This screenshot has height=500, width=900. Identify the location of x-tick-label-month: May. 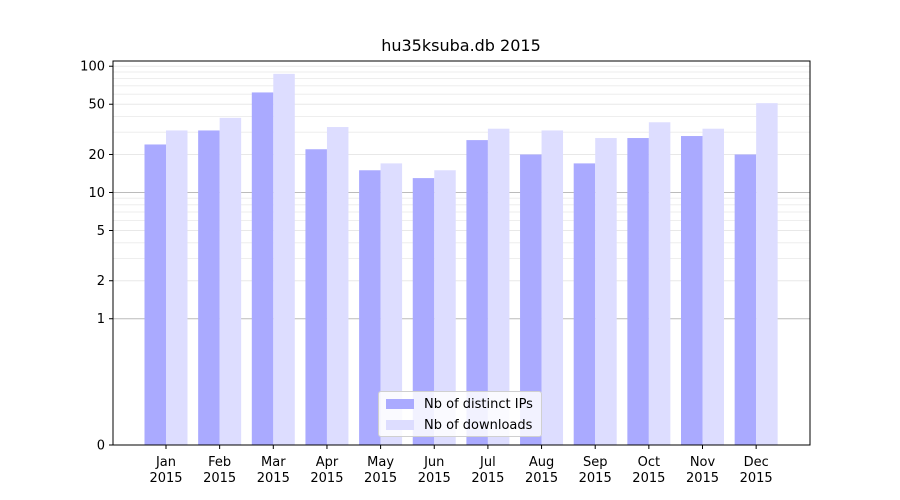
(380, 462).